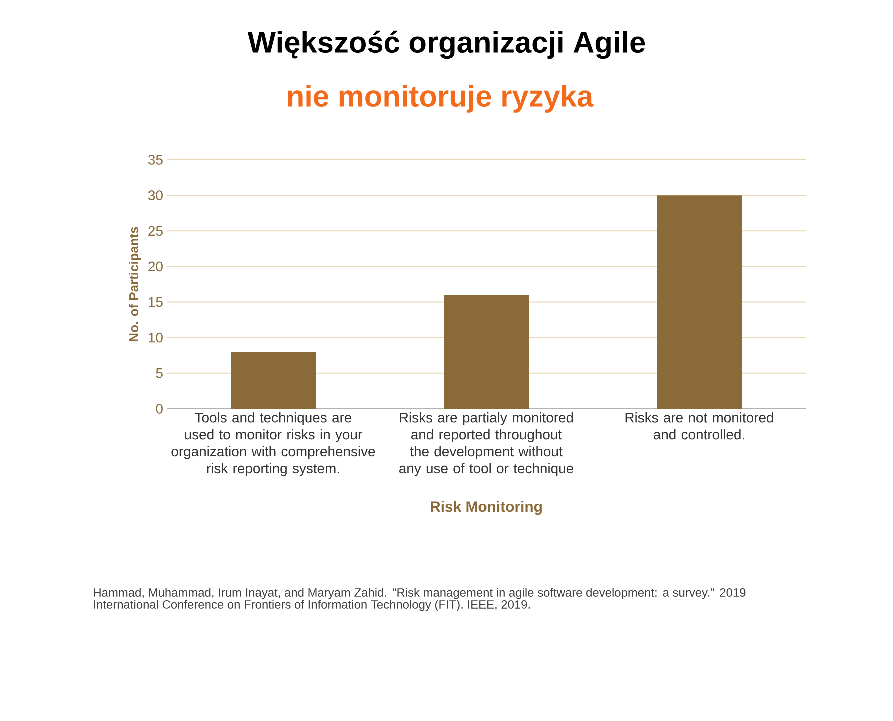 The width and height of the screenshot is (893, 721). What do you see at coordinates (155, 160) in the screenshot?
I see `y-tick-label: 35` at bounding box center [155, 160].